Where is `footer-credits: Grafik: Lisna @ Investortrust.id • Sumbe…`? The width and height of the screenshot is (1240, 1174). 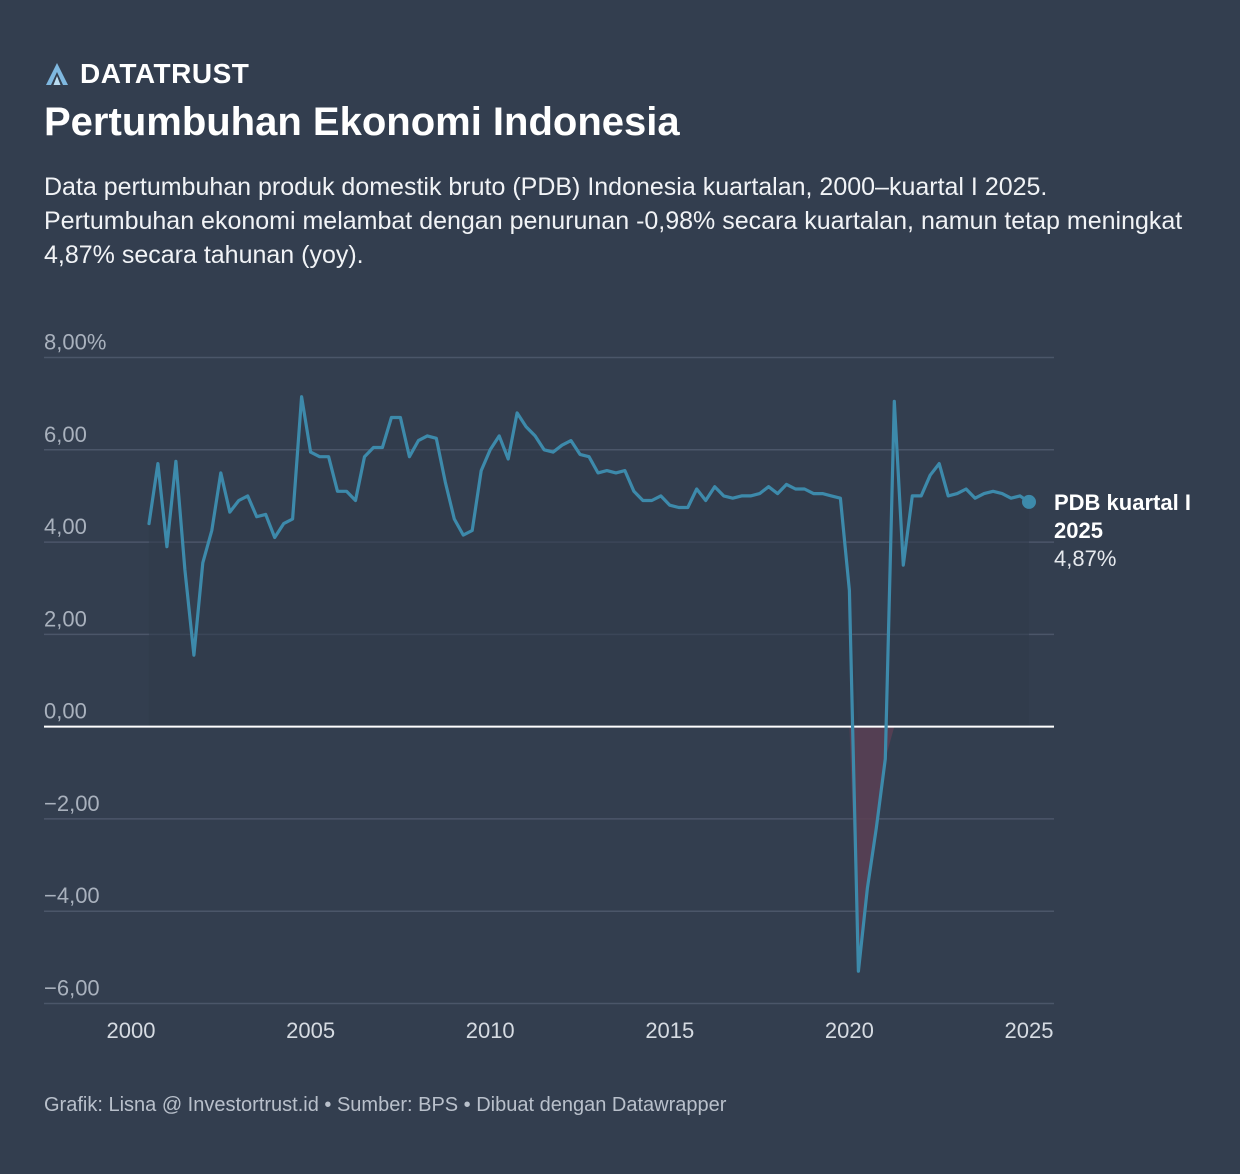
footer-credits: Grafik: Lisna @ Investortrust.id • Sumbe… is located at coordinates (385, 1105).